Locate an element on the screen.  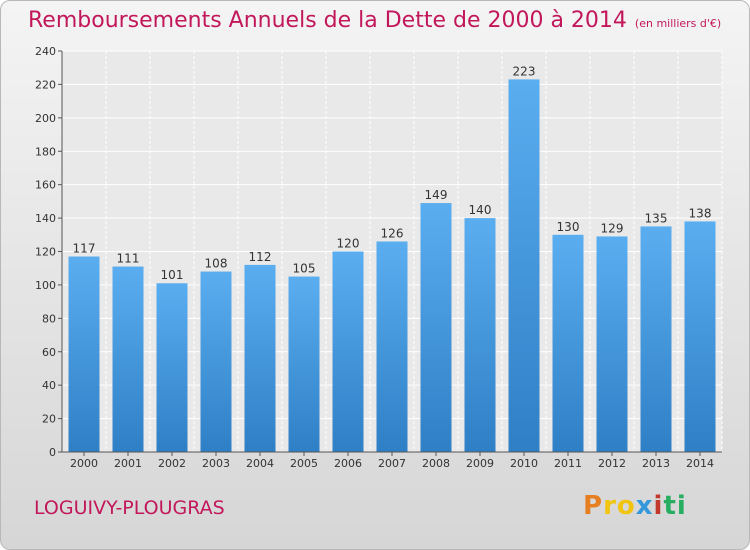
commune-name: LOGUIVY-PLOUGRAS is located at coordinates (129, 508).